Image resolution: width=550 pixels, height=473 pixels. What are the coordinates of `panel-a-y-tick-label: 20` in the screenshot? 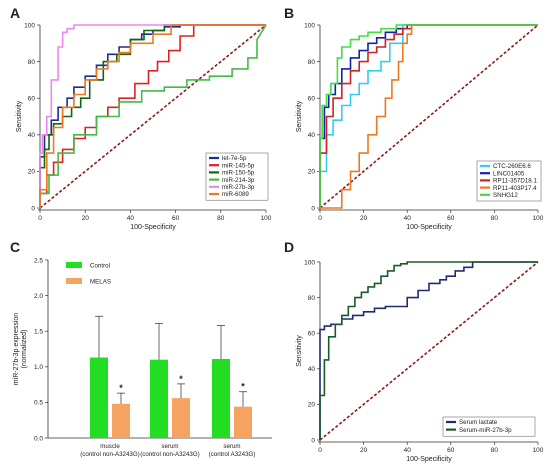 It's located at (32, 172).